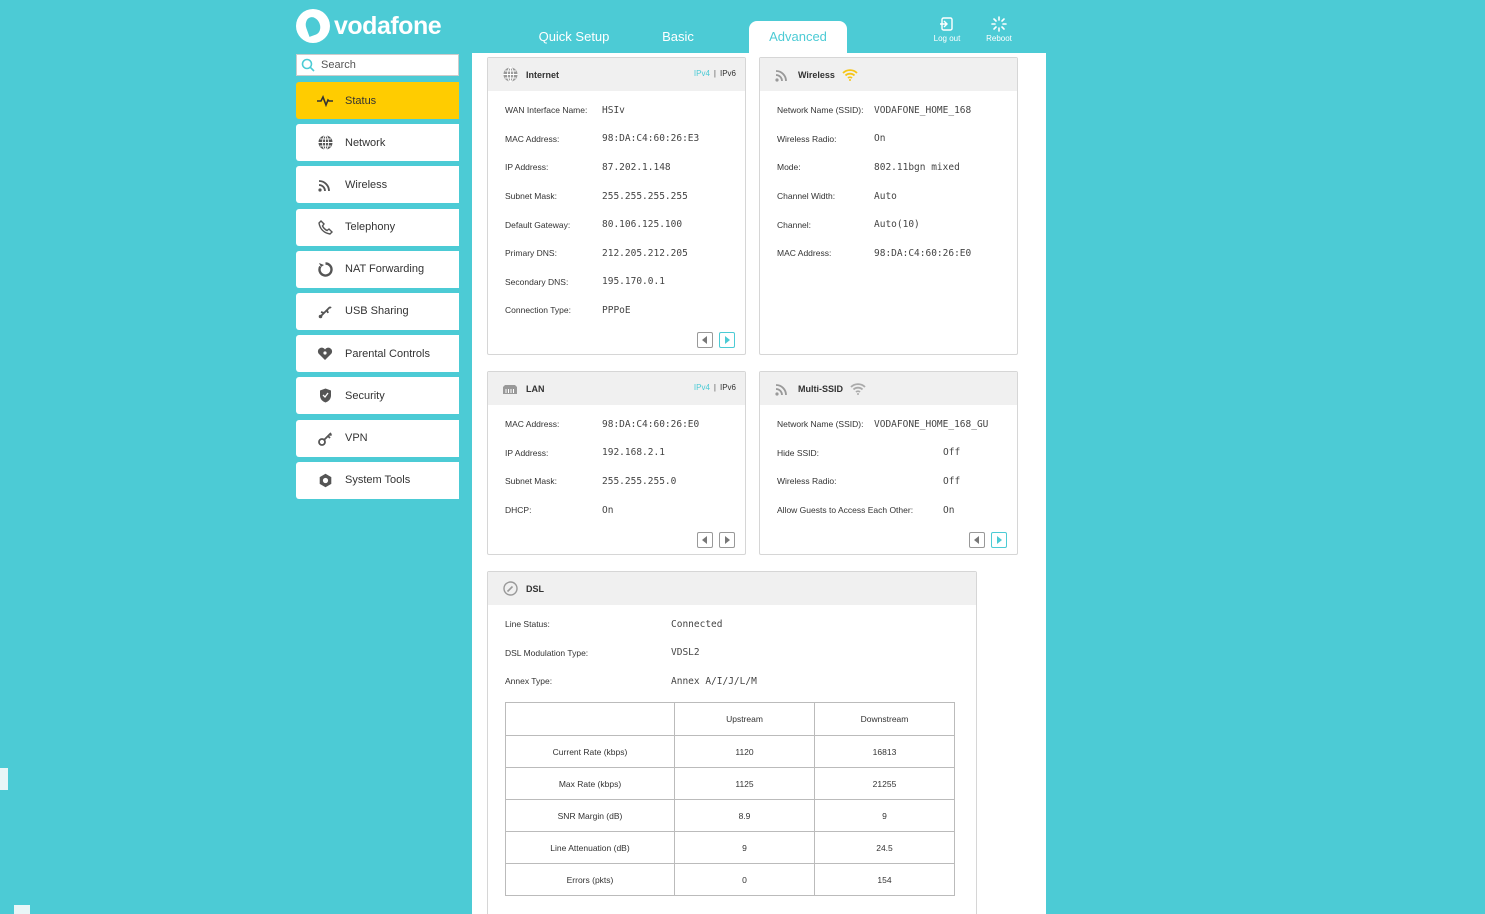 The height and width of the screenshot is (914, 1485). I want to click on heart-icon, so click(325, 354).